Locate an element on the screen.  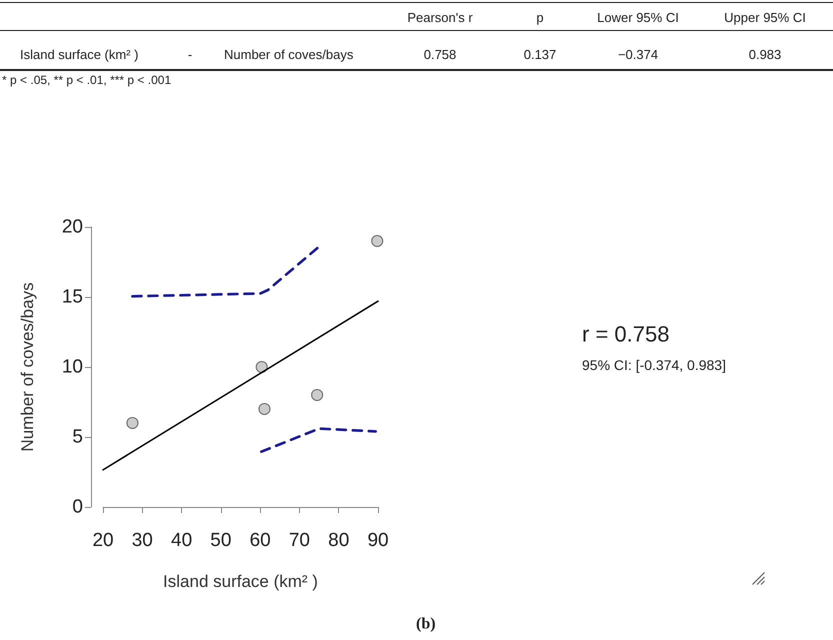
y-tick-label: 15 is located at coordinates (72, 297).